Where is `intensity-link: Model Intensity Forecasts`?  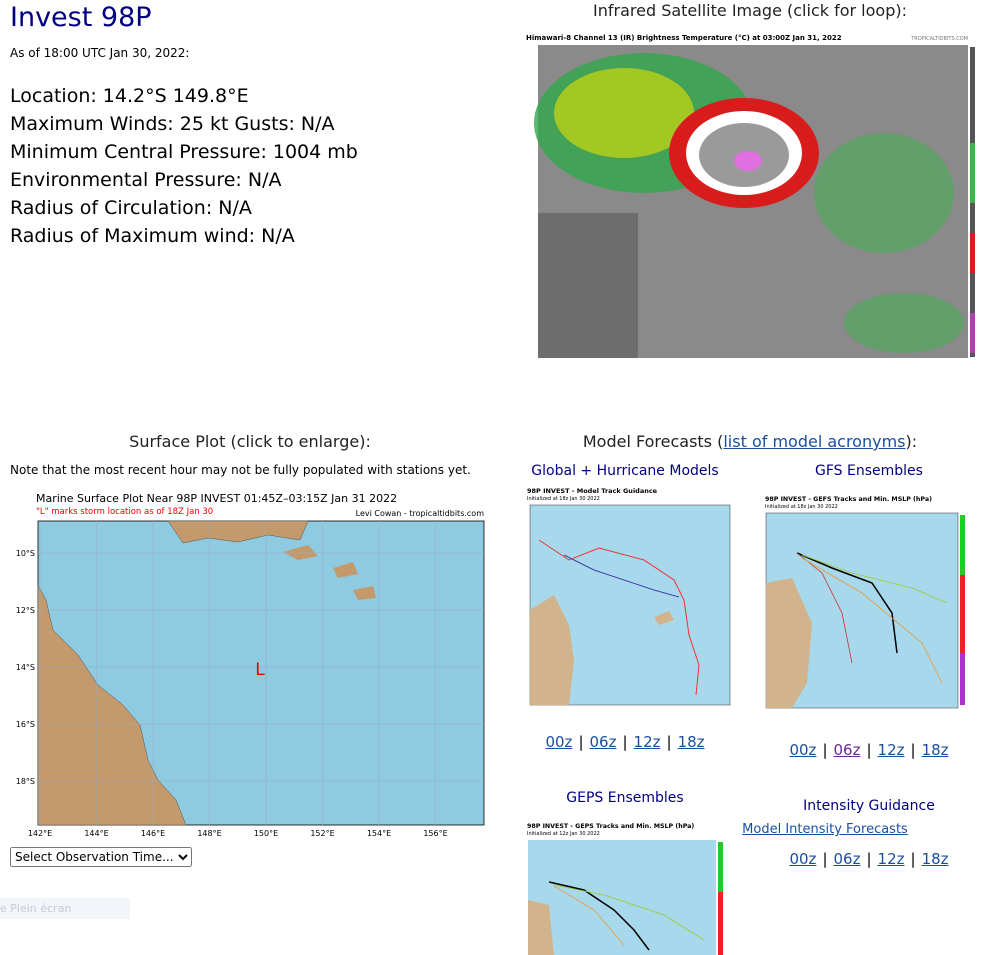 intensity-link: Model Intensity Forecasts is located at coordinates (825, 829).